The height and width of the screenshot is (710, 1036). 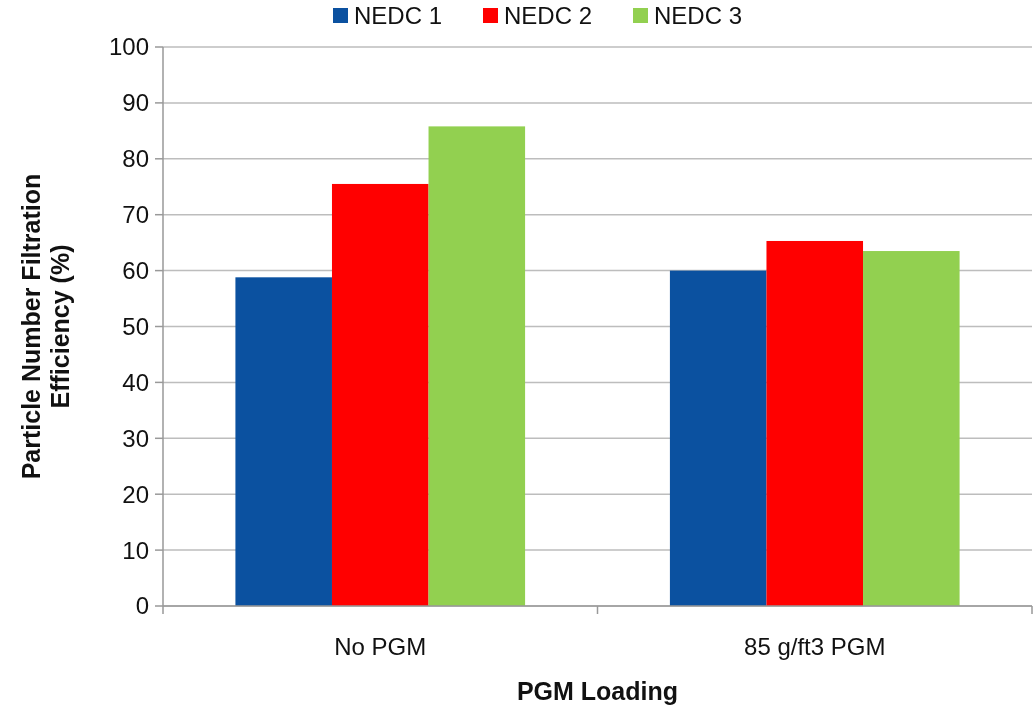 I want to click on y-tick-label: 90, so click(x=135, y=103).